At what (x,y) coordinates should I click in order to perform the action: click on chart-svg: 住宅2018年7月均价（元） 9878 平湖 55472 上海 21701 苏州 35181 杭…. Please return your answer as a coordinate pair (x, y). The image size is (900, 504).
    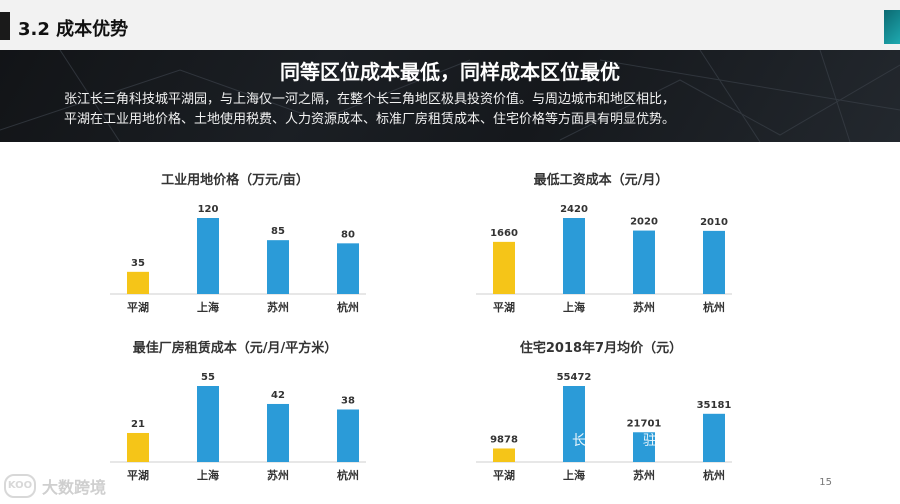
    Looking at the image, I should click on (604, 411).